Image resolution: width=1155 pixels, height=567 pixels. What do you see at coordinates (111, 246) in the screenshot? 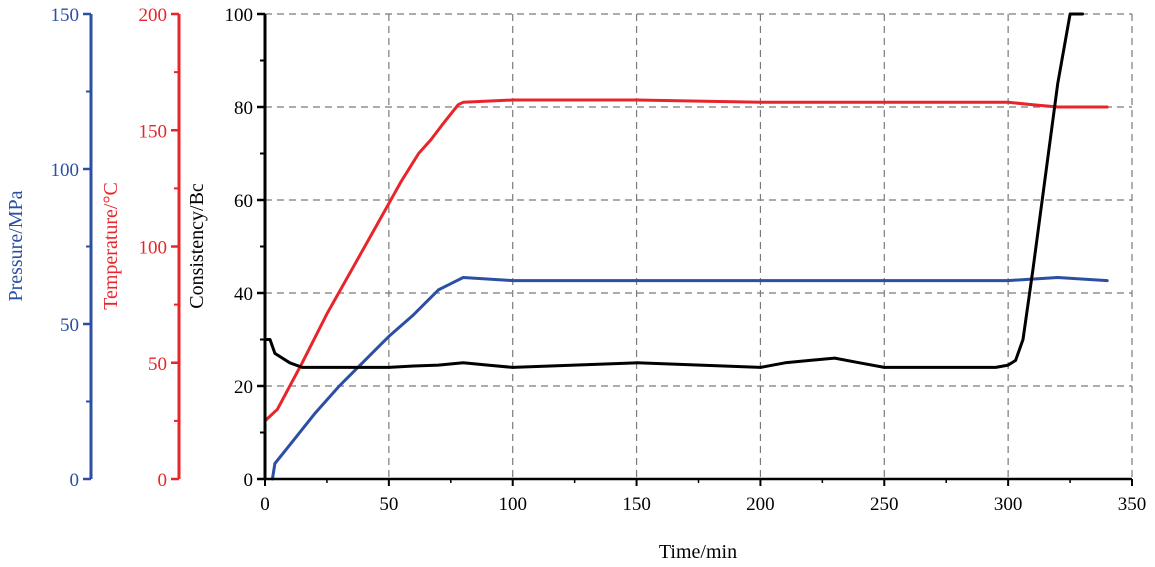
I see `temperature-axis-title: Temperature/°C` at bounding box center [111, 246].